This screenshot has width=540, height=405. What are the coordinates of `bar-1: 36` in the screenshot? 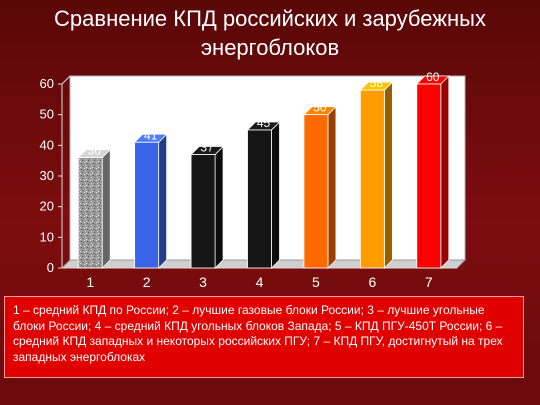 It's located at (94, 206).